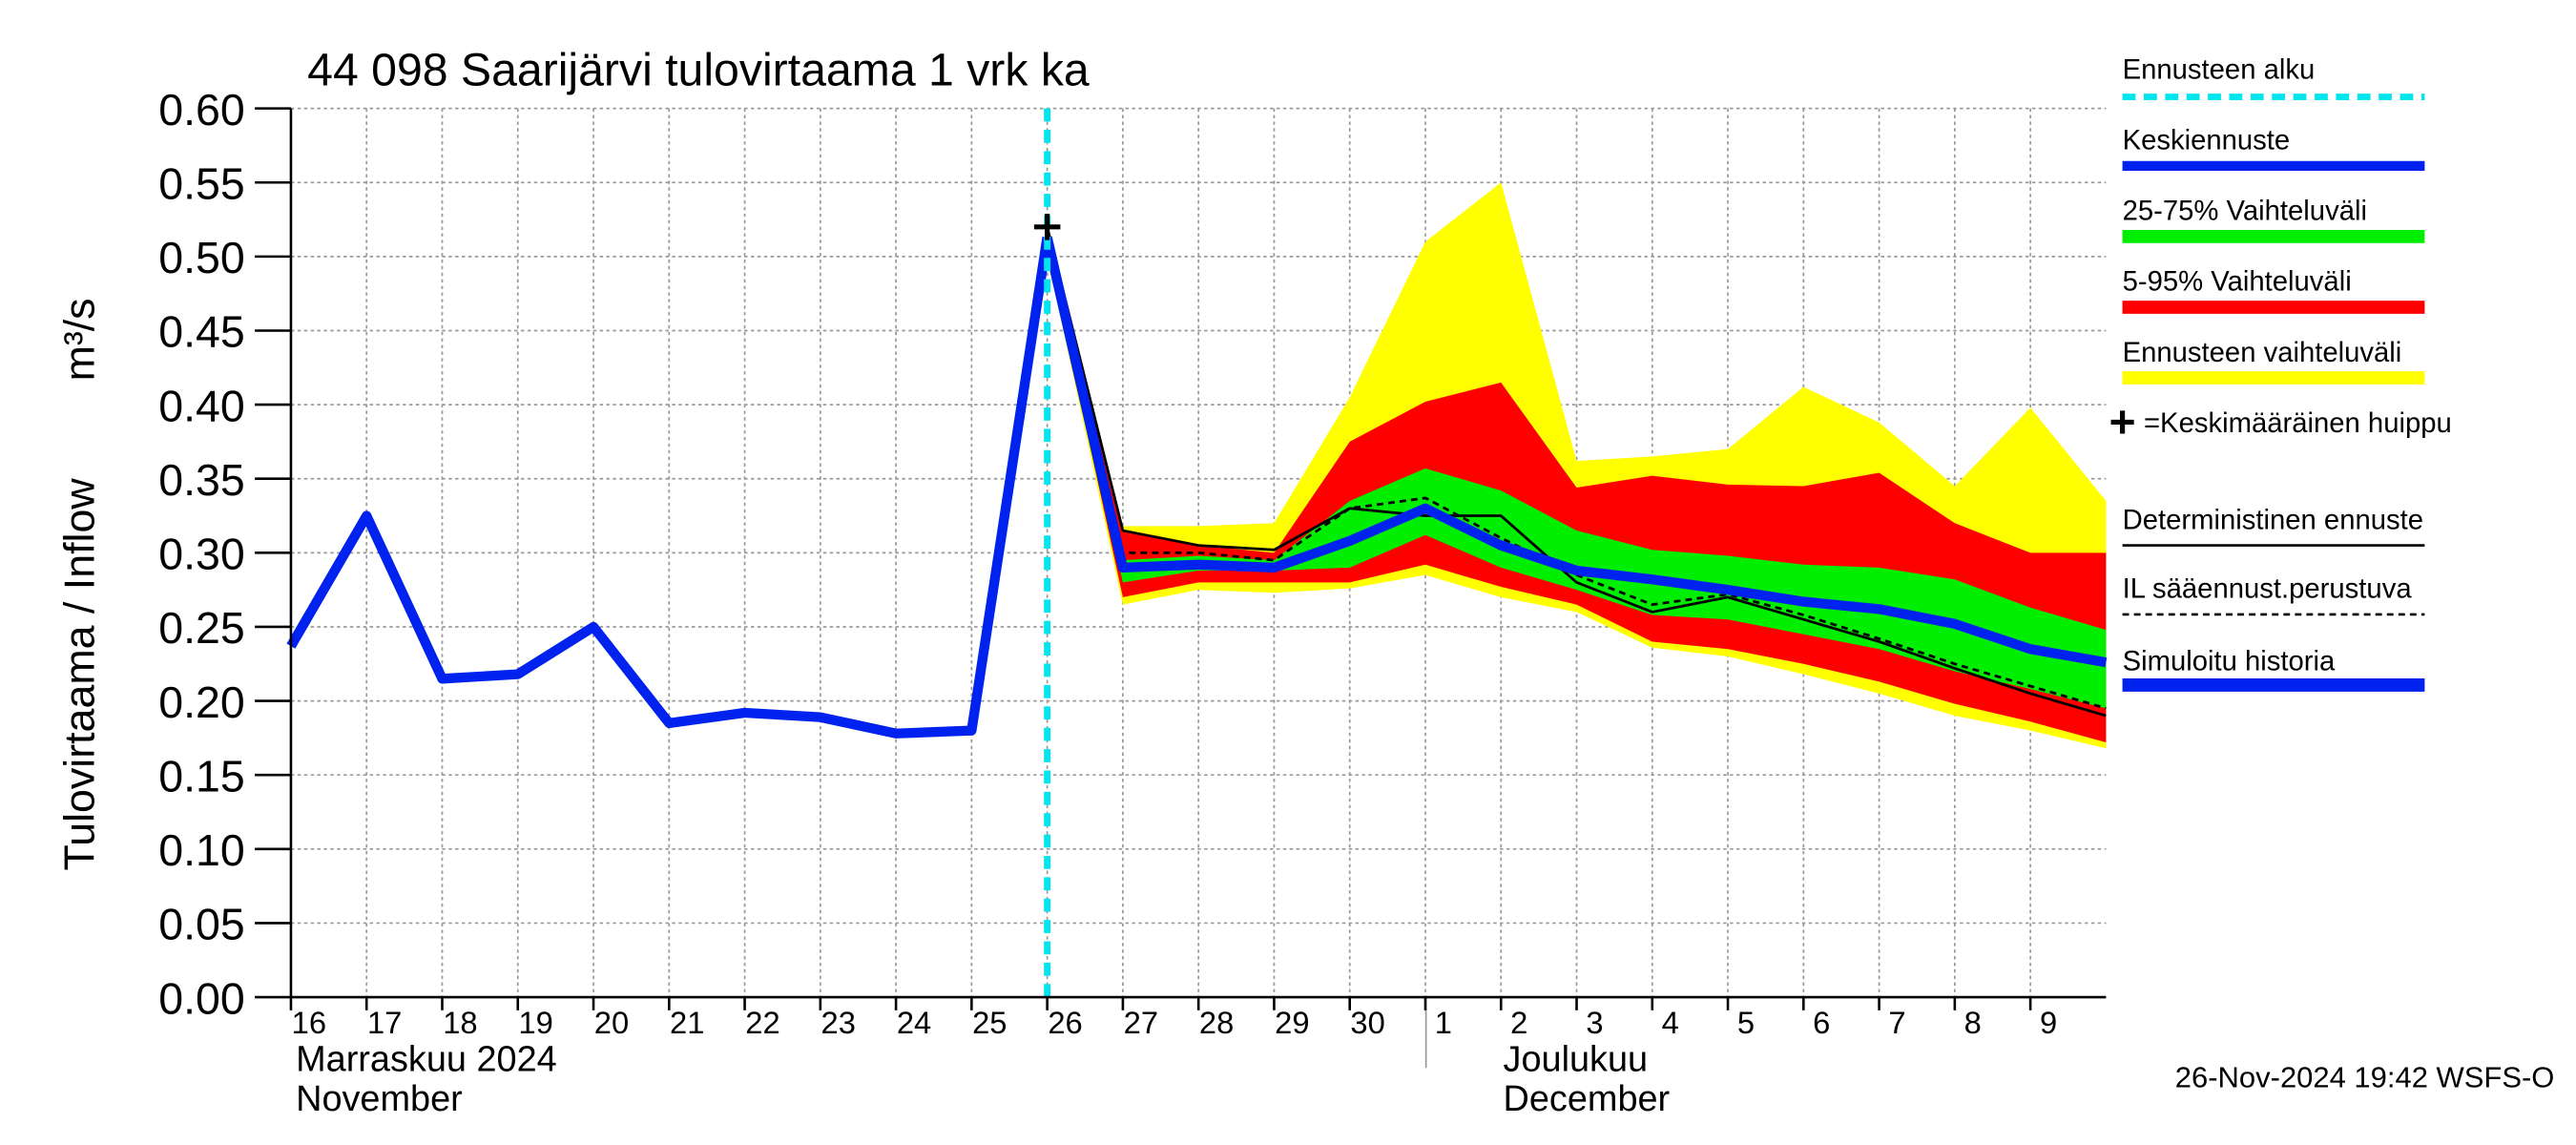 The width and height of the screenshot is (2576, 1145). Describe the element at coordinates (201, 702) in the screenshot. I see `y-tick-label: 0.20` at that location.